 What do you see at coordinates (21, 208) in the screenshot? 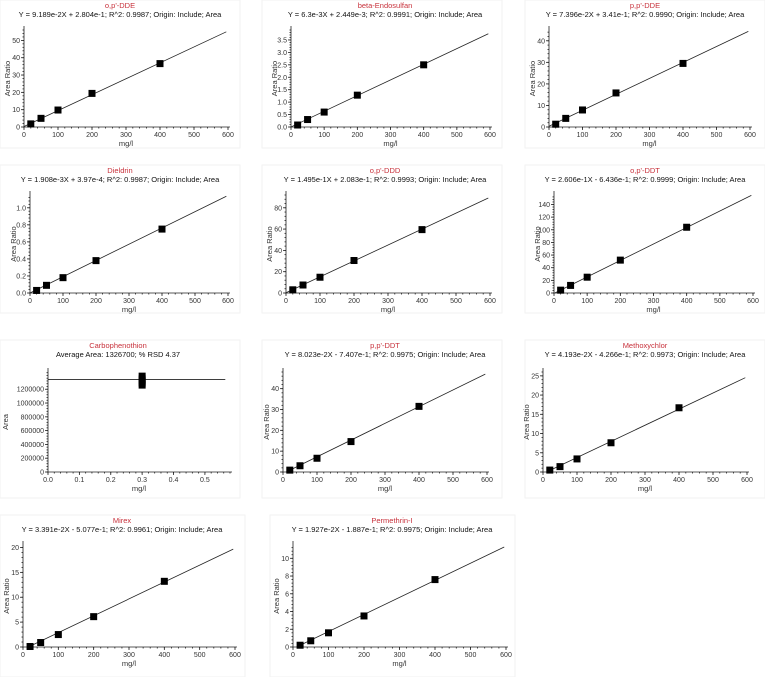
I see `y-tick-label: 1.0` at bounding box center [21, 208].